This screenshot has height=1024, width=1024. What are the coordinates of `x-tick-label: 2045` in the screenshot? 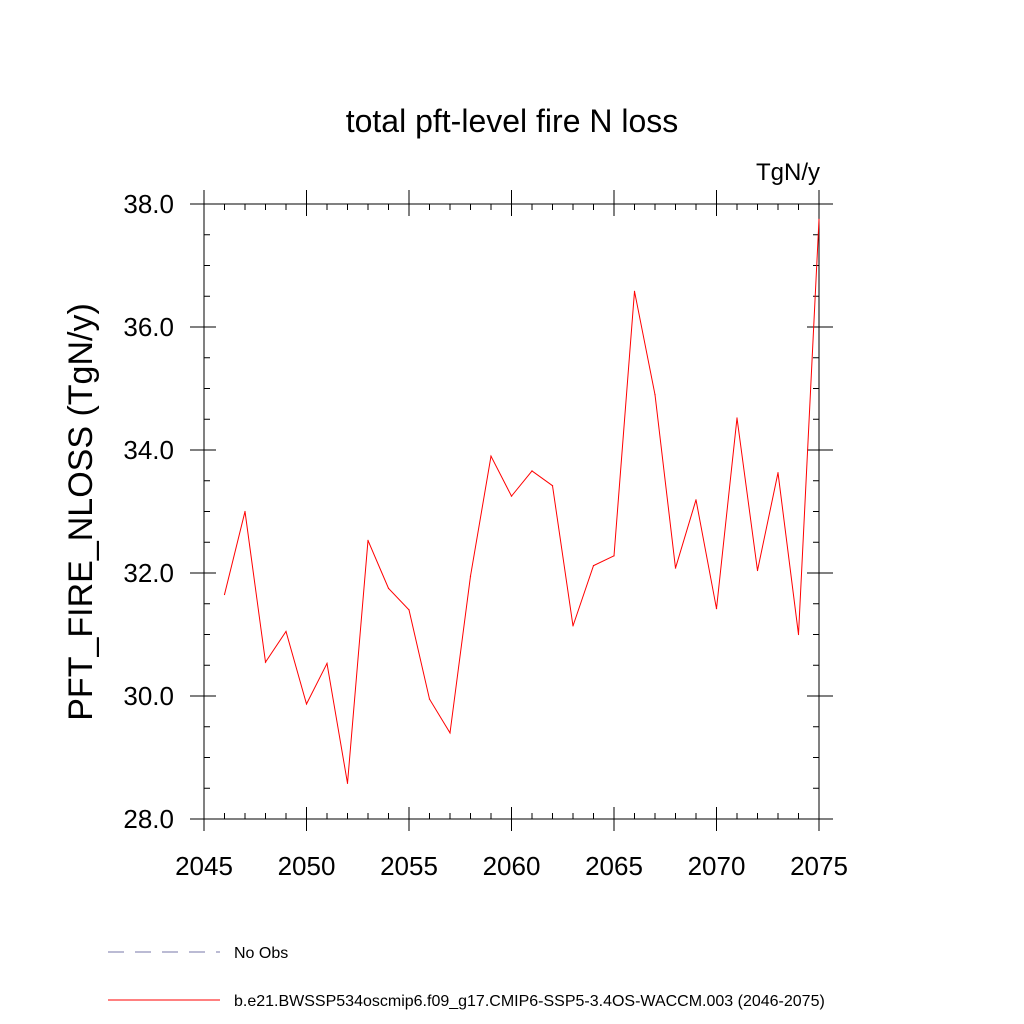 It's located at (204, 866).